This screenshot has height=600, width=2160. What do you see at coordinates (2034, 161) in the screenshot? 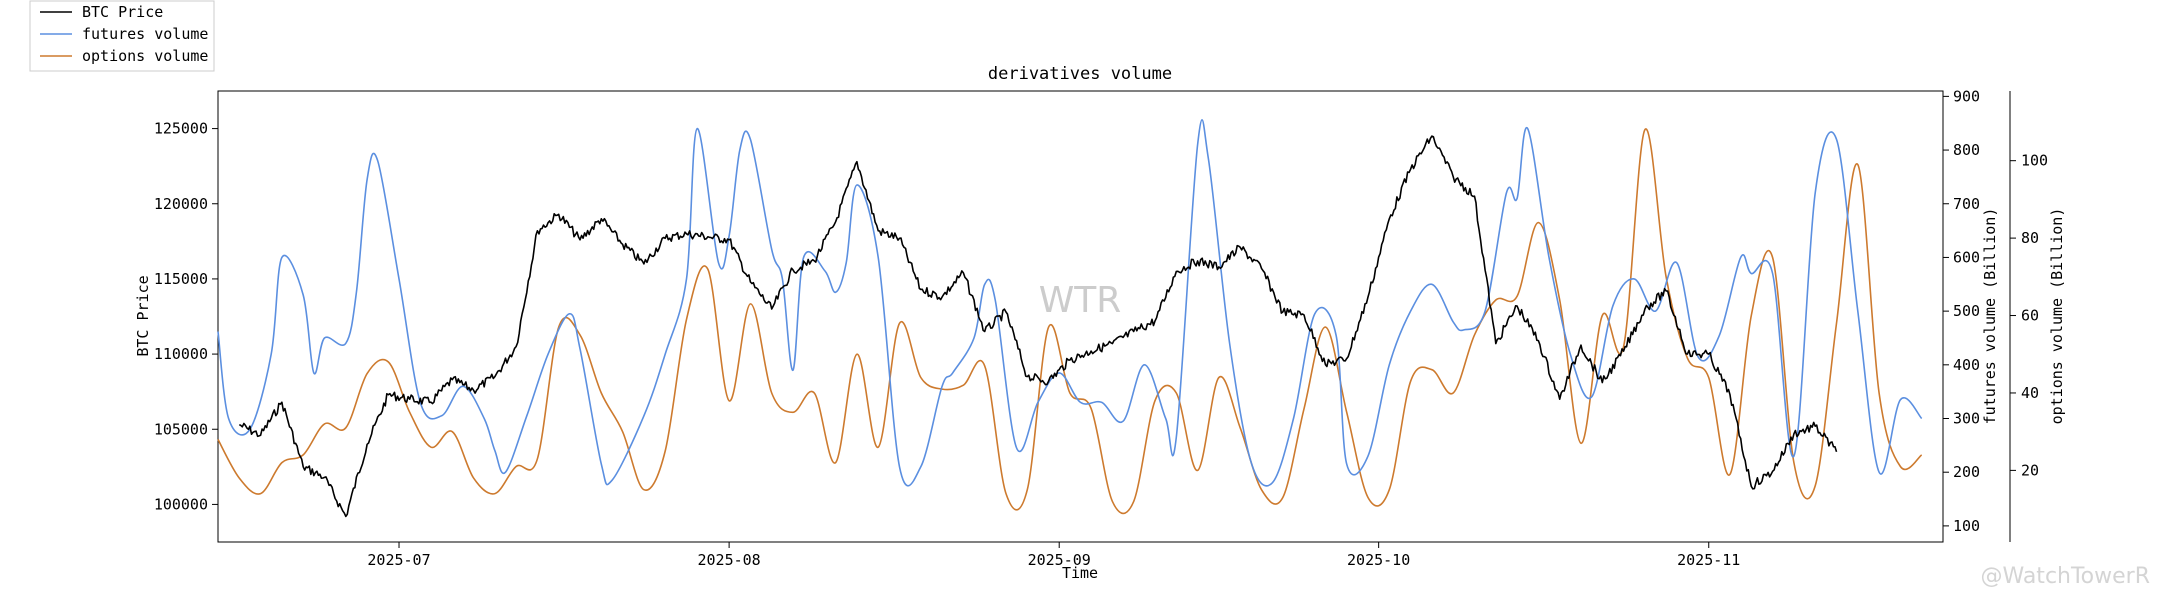
I see `options-tick-label: 100` at bounding box center [2034, 161].